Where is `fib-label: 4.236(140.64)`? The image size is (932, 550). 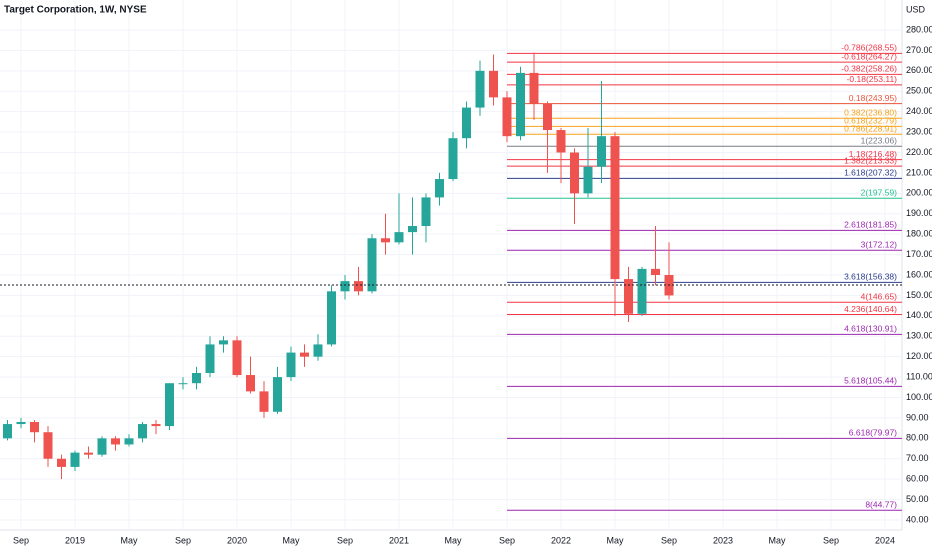 fib-label: 4.236(140.64) is located at coordinates (870, 309).